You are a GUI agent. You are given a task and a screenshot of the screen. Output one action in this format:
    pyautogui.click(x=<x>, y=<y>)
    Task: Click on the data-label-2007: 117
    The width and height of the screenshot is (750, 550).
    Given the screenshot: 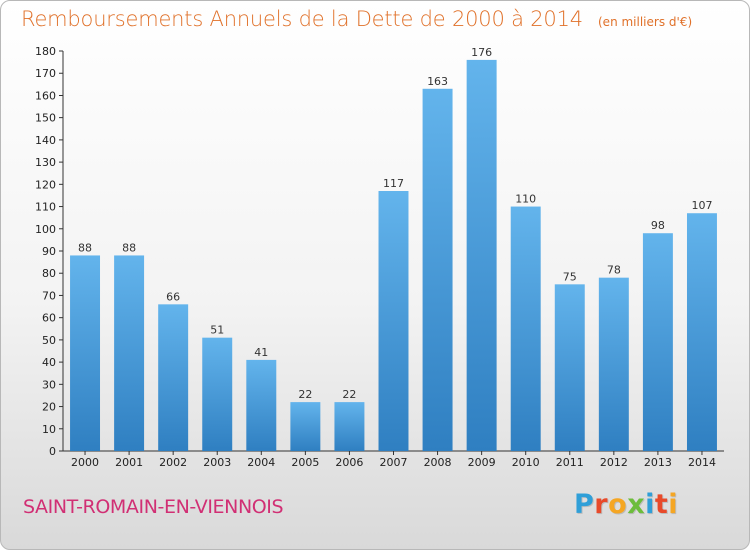 What is the action you would take?
    pyautogui.click(x=393, y=183)
    